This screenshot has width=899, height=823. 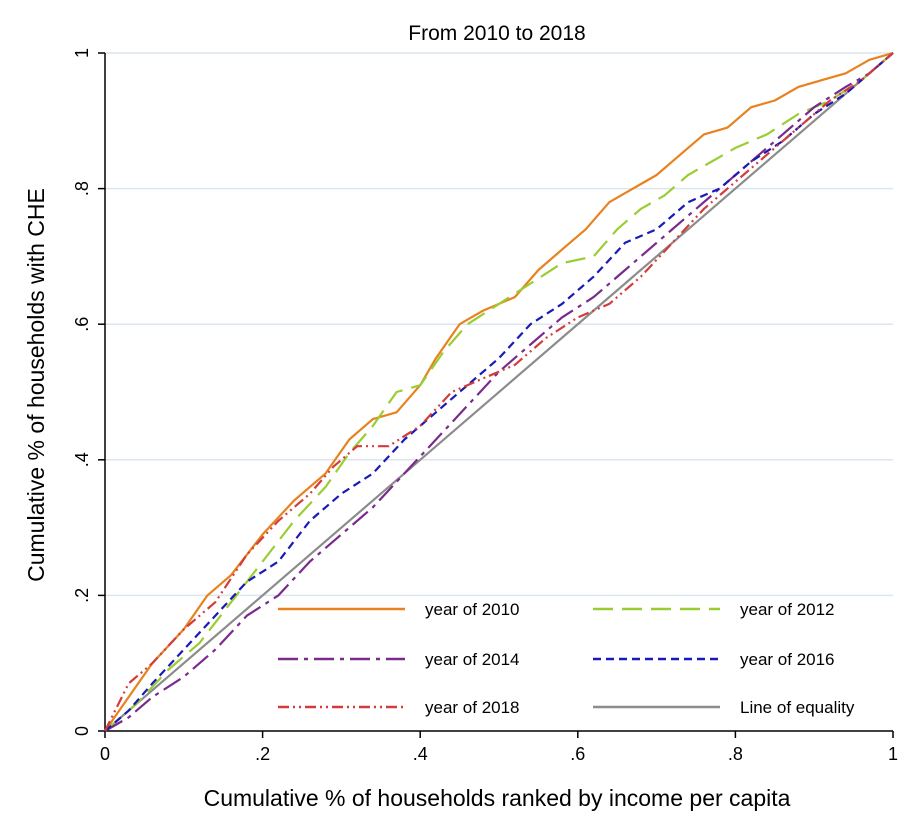 I want to click on y-tick-label-0: 0, so click(x=82, y=731).